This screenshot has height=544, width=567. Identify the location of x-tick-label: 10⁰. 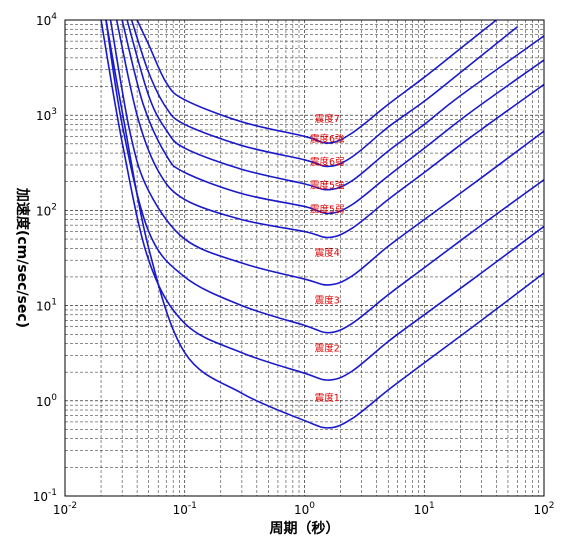
(304, 509).